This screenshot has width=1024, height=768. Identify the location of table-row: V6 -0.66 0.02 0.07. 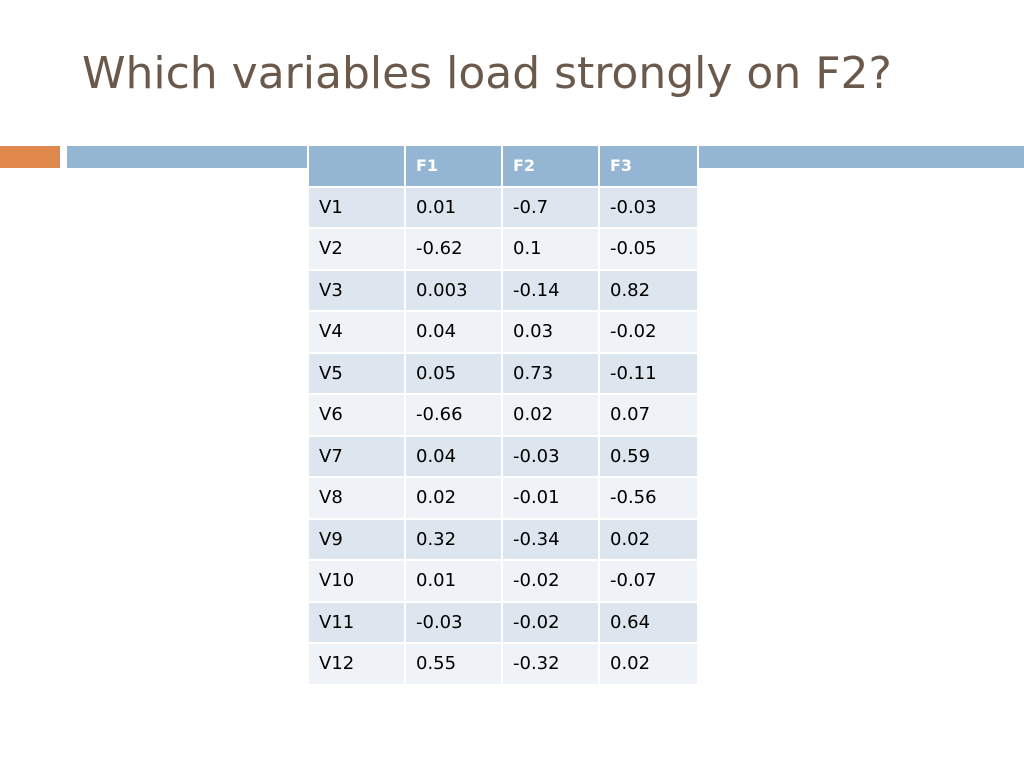
(503, 415).